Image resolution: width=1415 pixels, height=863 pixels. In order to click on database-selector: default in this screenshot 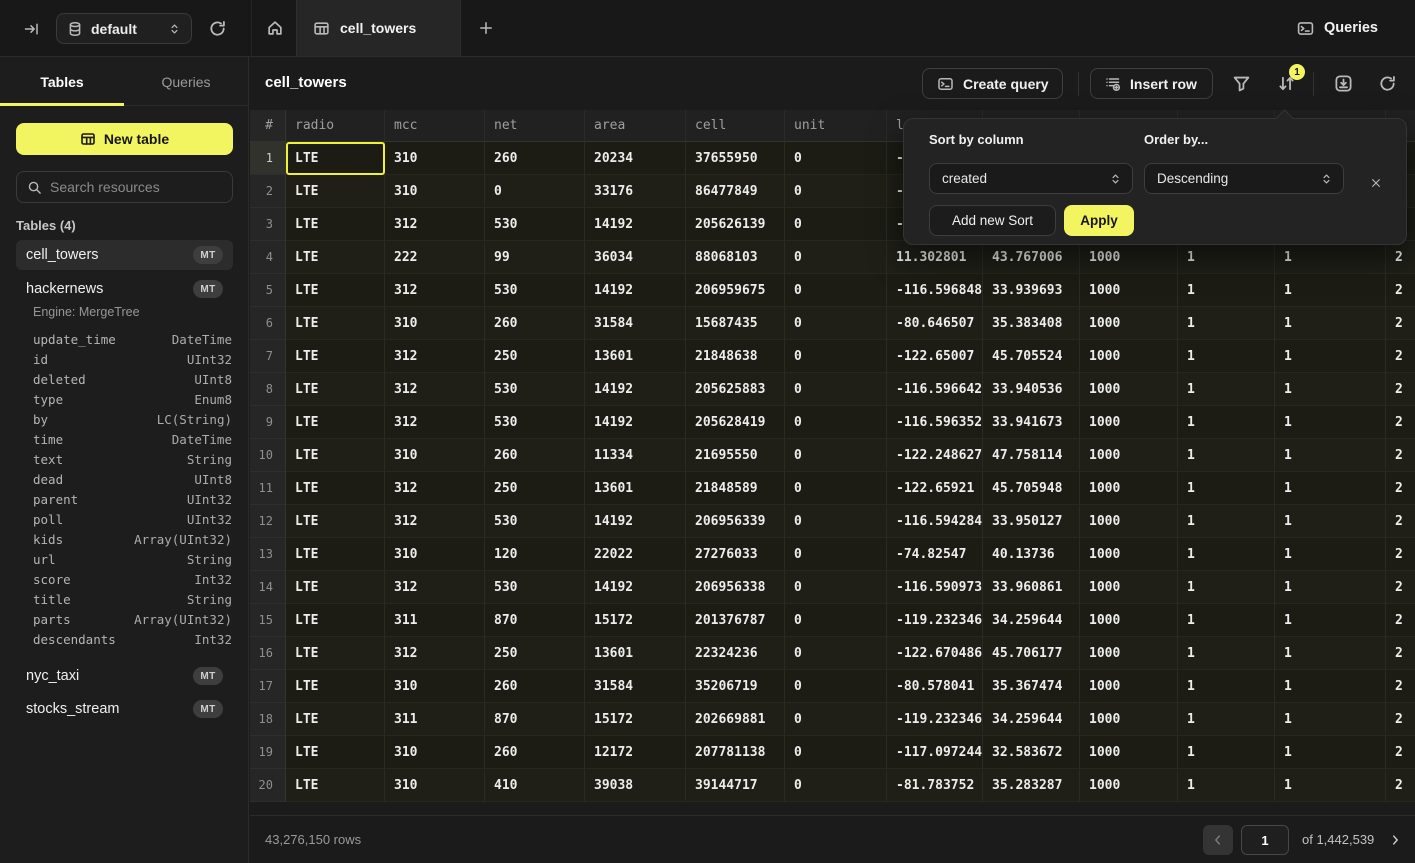, I will do `click(124, 28)`.